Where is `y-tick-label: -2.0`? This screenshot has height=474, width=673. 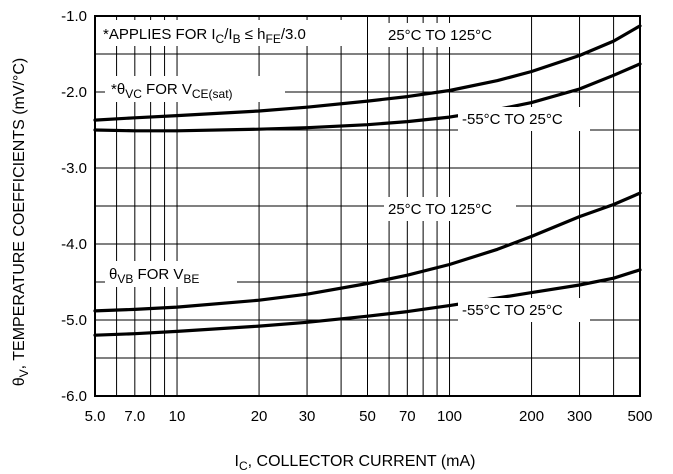 y-tick-label: -2.0 is located at coordinates (74, 92).